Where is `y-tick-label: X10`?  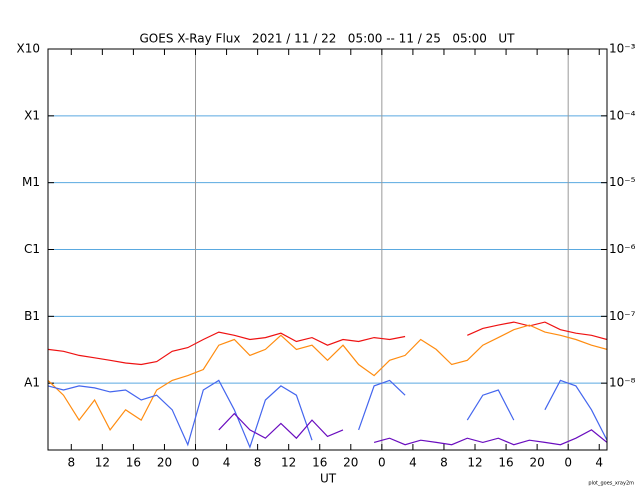
y-tick-label: X10 is located at coordinates (29, 49).